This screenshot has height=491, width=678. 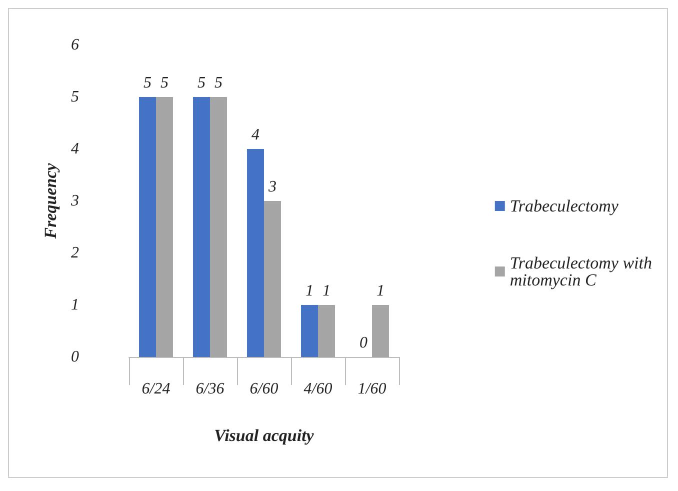 What do you see at coordinates (210, 389) in the screenshot?
I see `x-tick-label: 6/36` at bounding box center [210, 389].